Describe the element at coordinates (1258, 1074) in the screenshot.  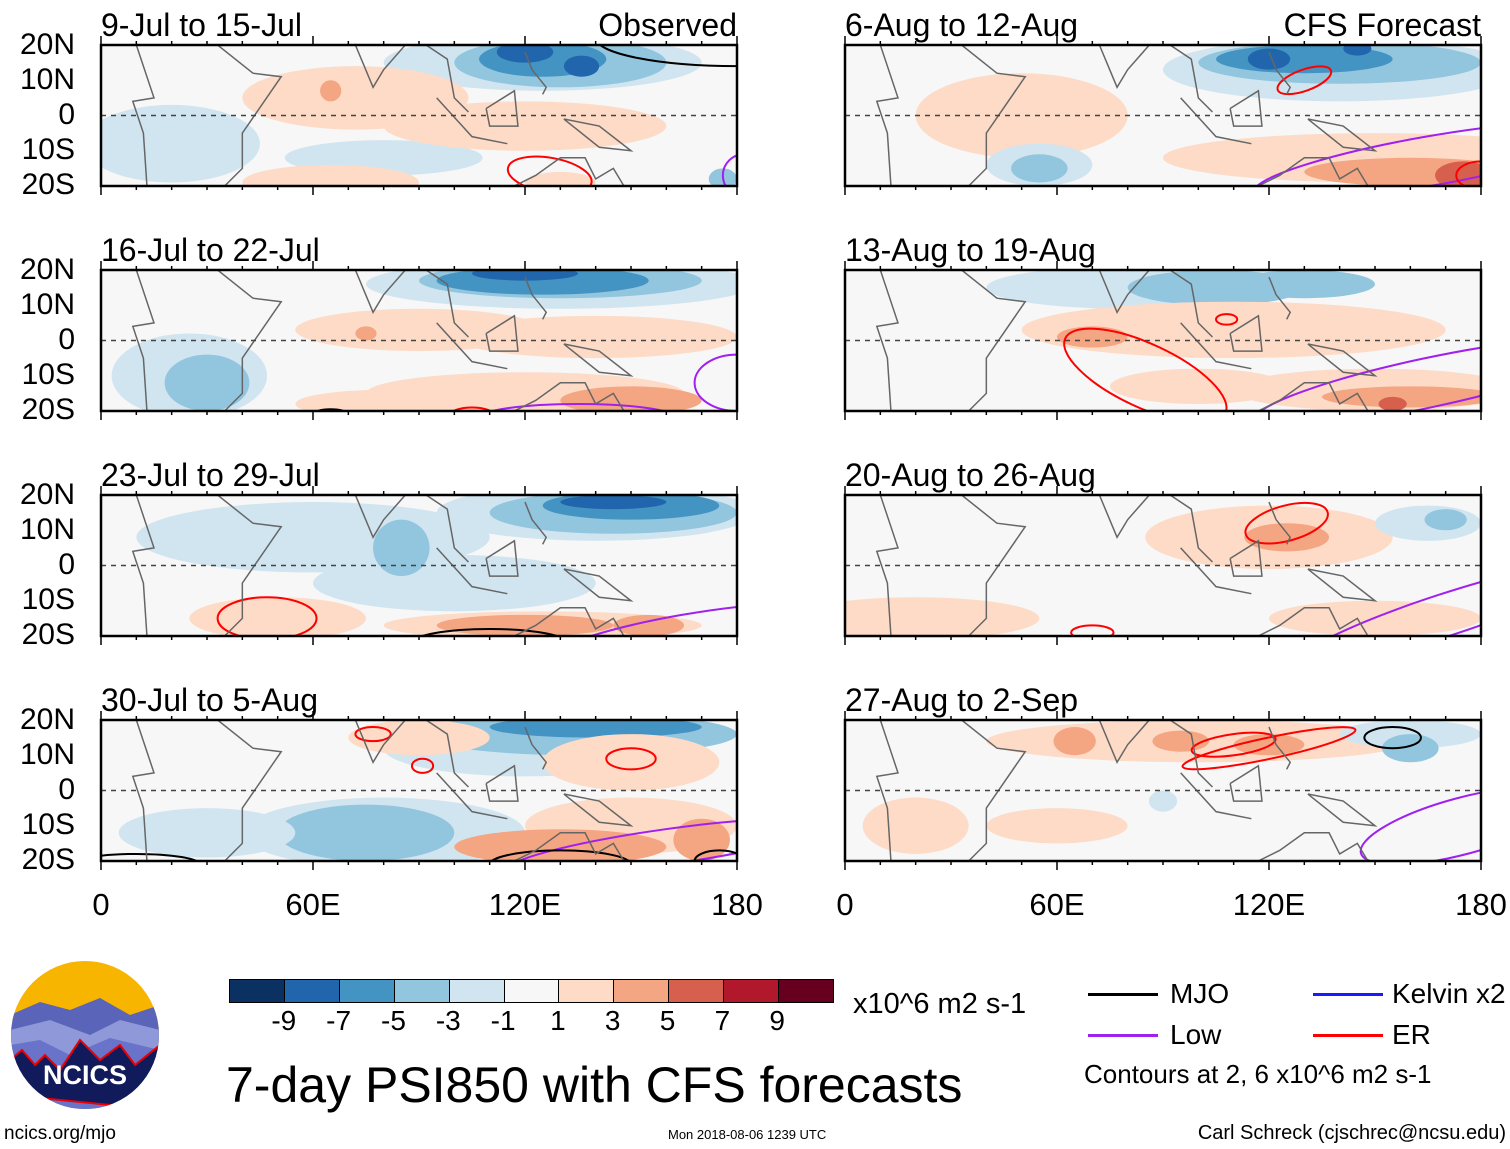
I see `contour-note: Contours at 2, 6 x10^6 m2 s-1` at that location.